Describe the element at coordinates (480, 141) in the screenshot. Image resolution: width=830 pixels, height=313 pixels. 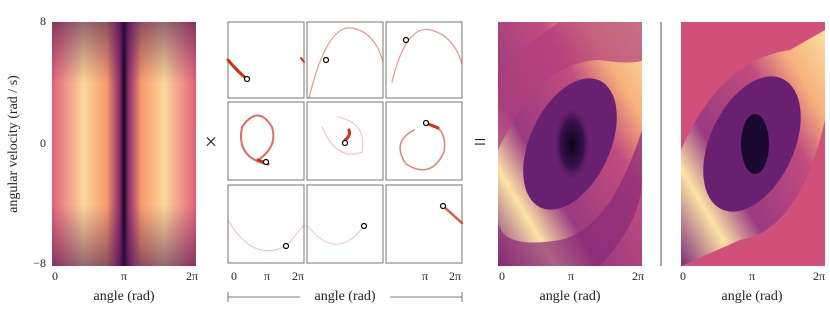
I see `operator: =` at that location.